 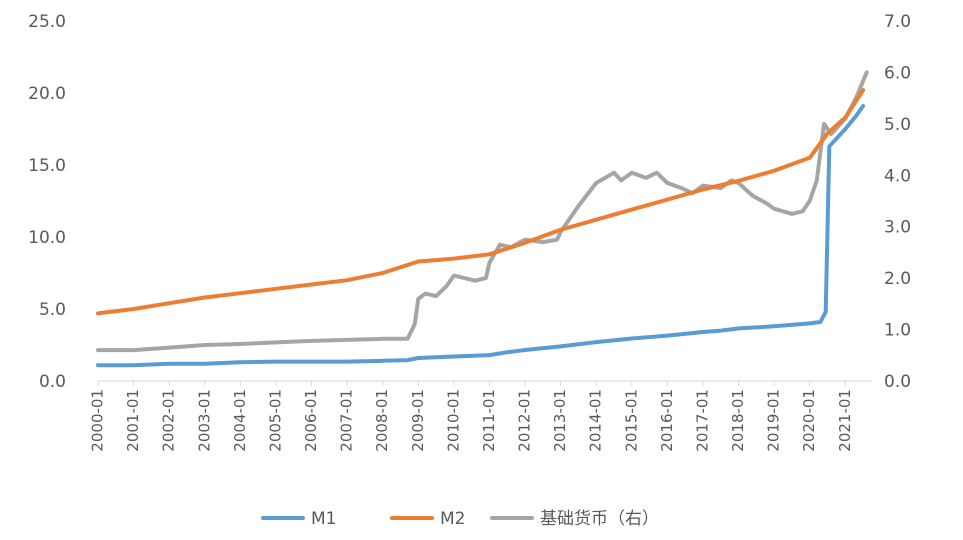 What do you see at coordinates (47, 202) in the screenshot?
I see `y-left-ticks: 0.0 5.0 10.0 15.0 20.0 25.0` at bounding box center [47, 202].